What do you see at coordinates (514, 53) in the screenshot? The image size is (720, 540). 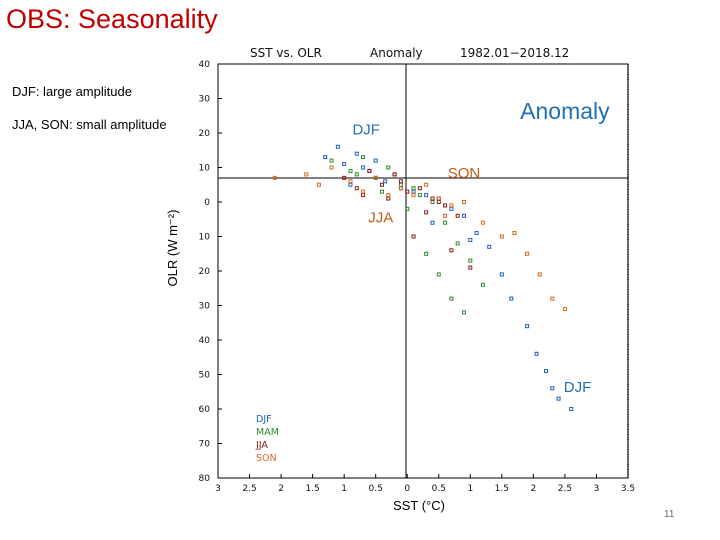 I see `chart-header-right: 1982.01−2018.12` at bounding box center [514, 53].